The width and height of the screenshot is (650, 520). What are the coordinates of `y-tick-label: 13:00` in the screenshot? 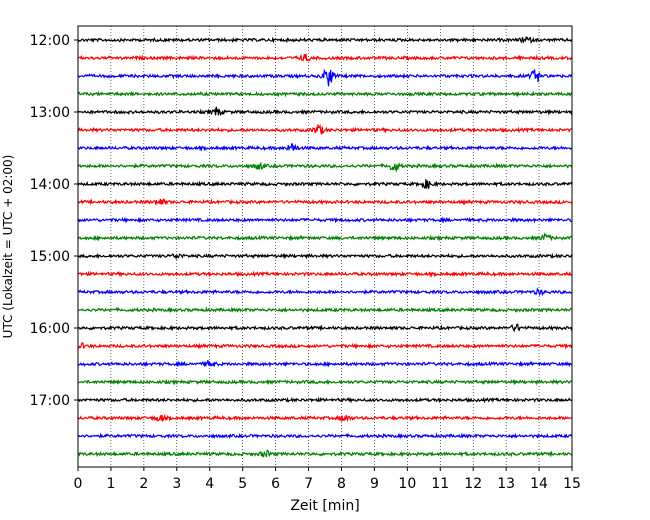 It's located at (50, 113).